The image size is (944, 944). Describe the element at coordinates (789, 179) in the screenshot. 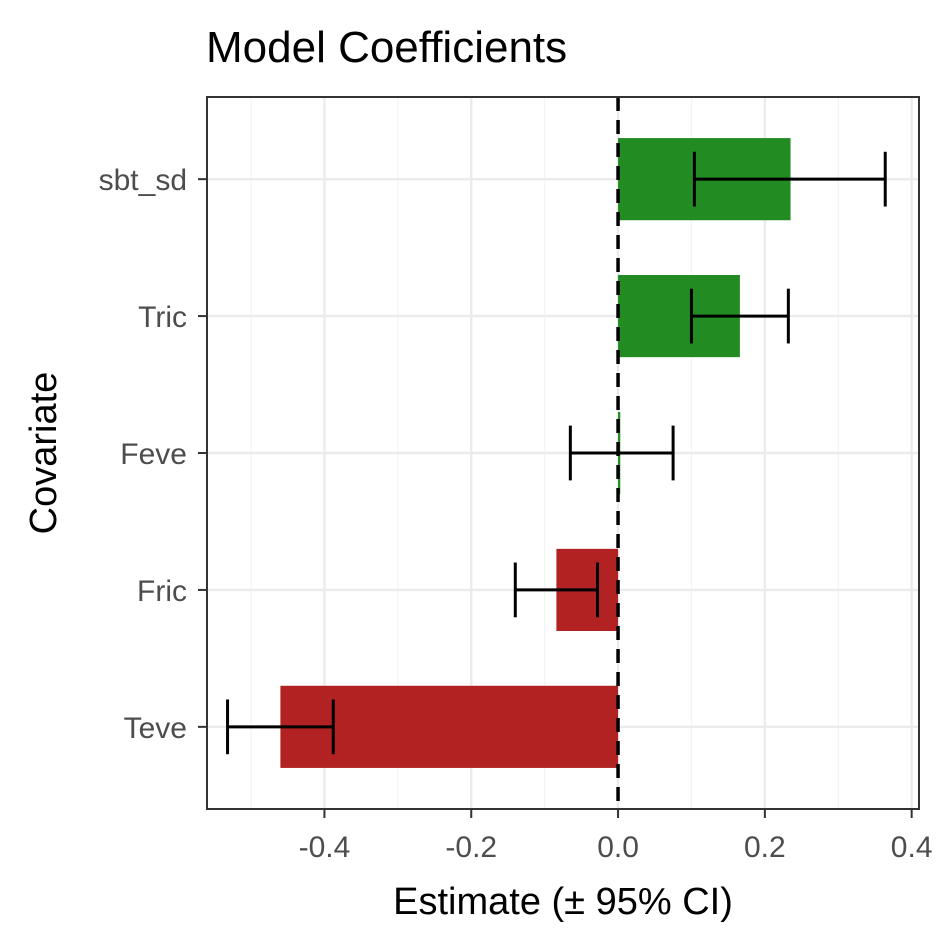

I see `error-bar-sbt_sd` at that location.